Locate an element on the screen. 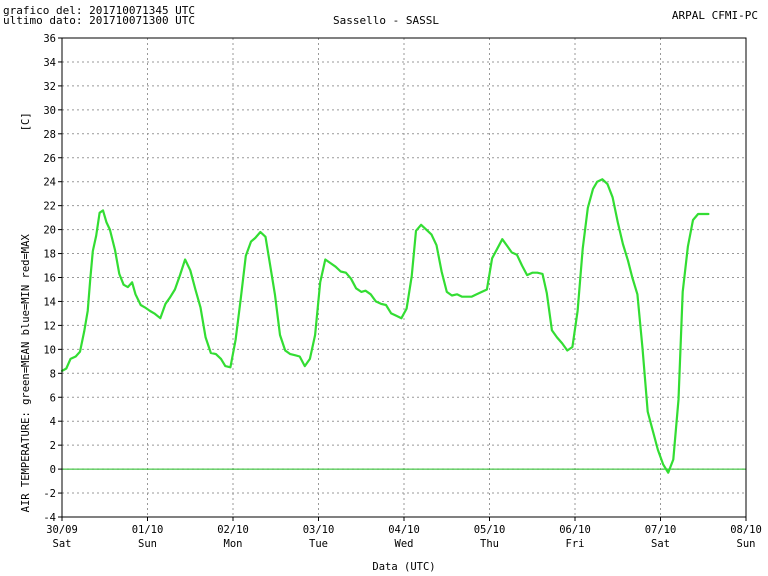 The image size is (768, 576). x-tick-day: Tue is located at coordinates (318, 544).